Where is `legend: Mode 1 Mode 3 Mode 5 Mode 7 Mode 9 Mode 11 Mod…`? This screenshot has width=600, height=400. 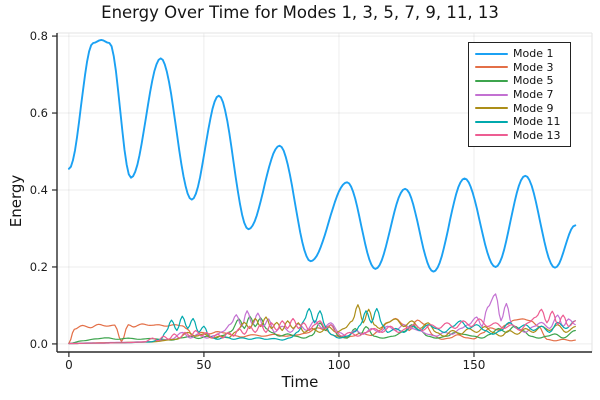 legend: Mode 1 Mode 3 Mode 5 Mode 7 Mode 9 Mode 11 Mod… is located at coordinates (519, 95).